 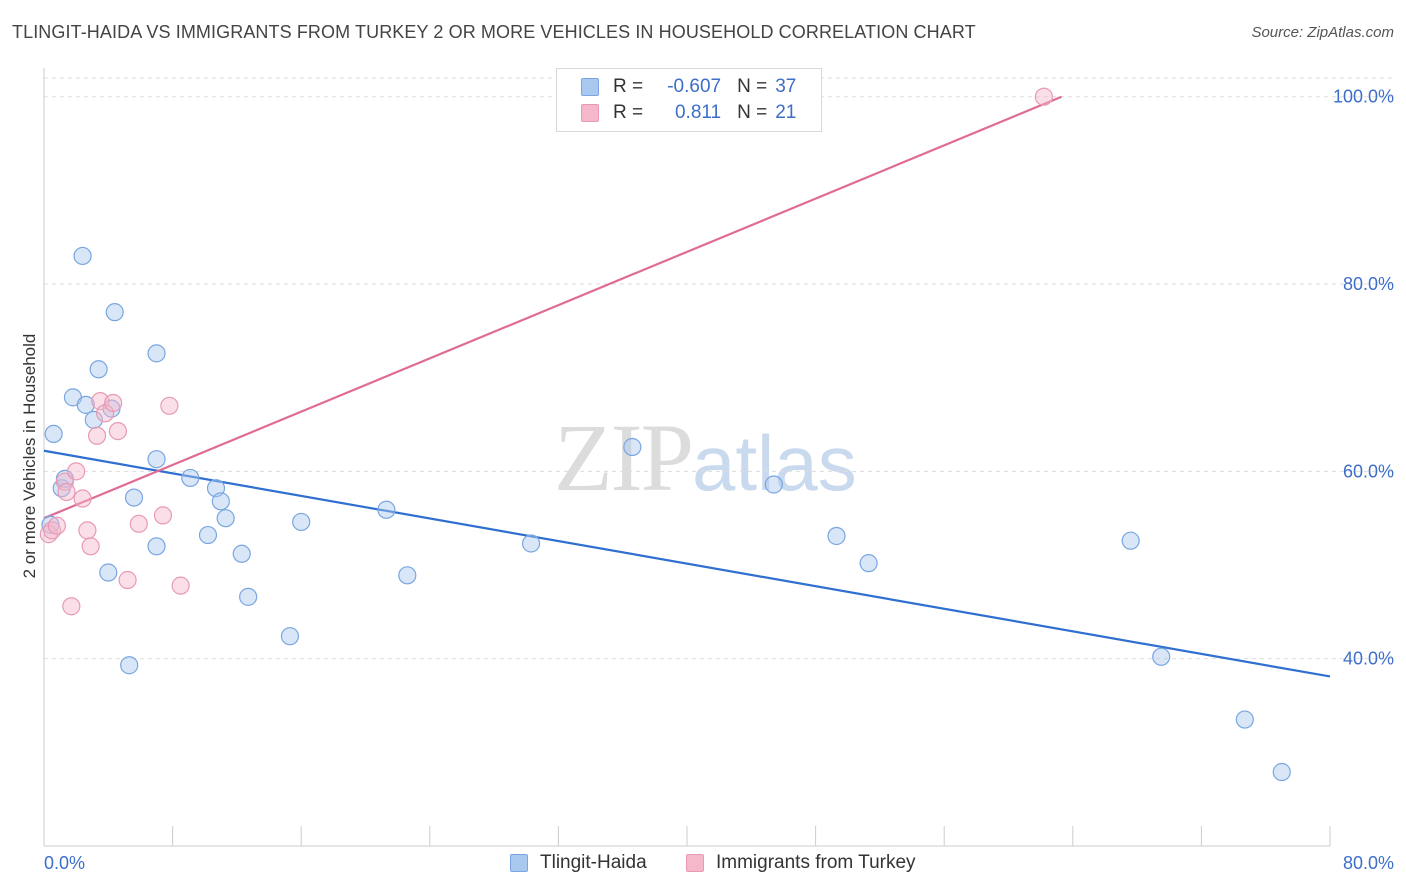 I want to click on watermark-zip: ZIP, so click(x=624, y=457).